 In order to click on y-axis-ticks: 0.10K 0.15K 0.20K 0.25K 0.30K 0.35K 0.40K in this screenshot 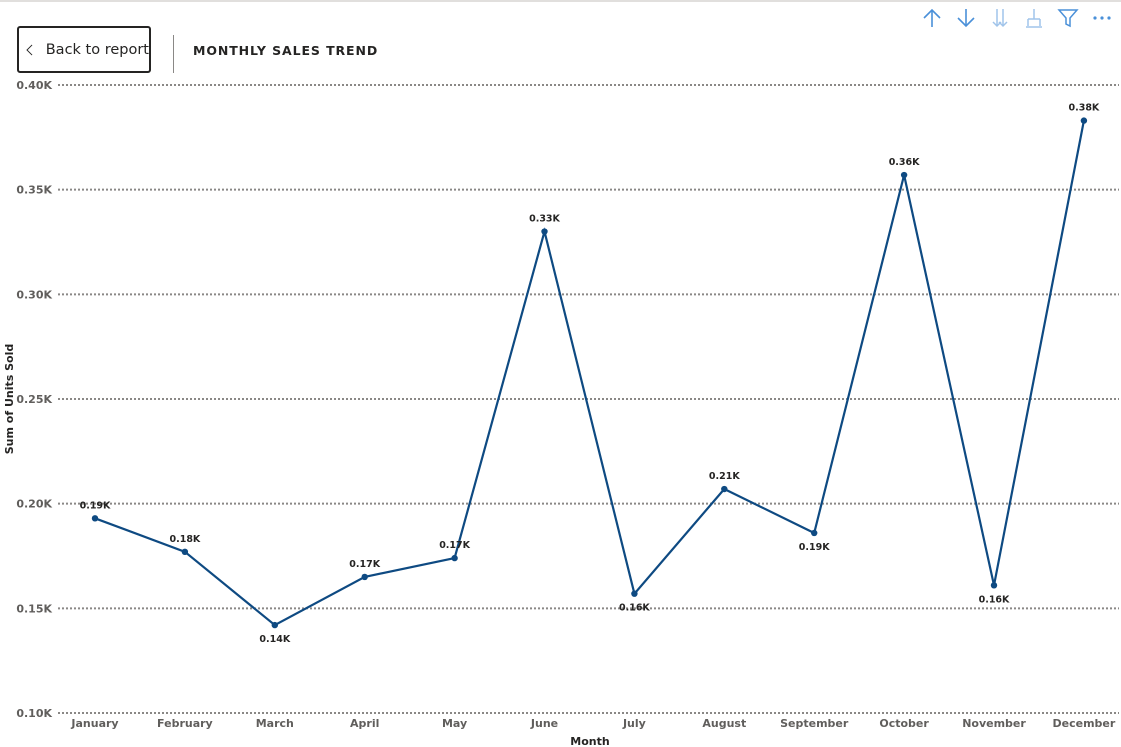, I will do `click(34, 399)`.